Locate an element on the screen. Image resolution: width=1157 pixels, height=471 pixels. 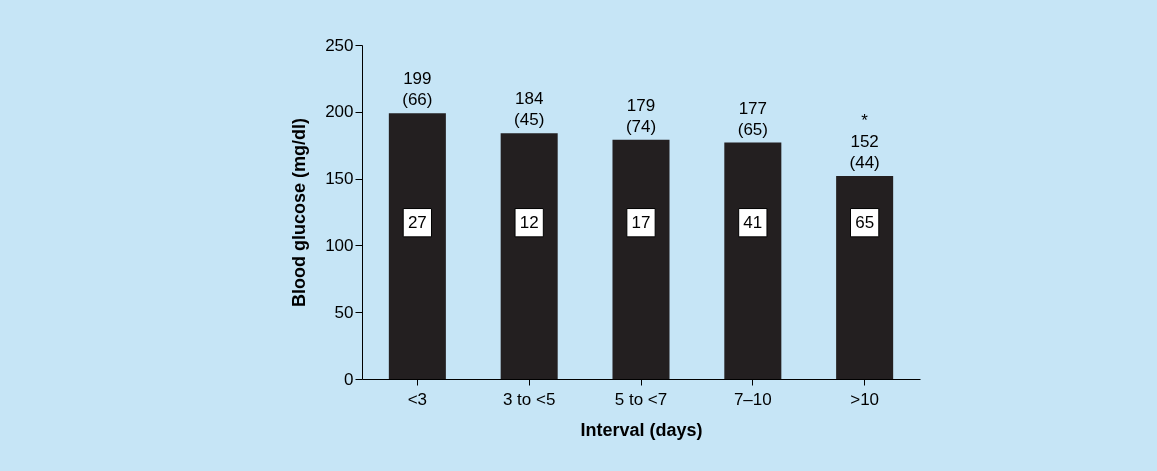
y-tick-label: 150 is located at coordinates (339, 179).